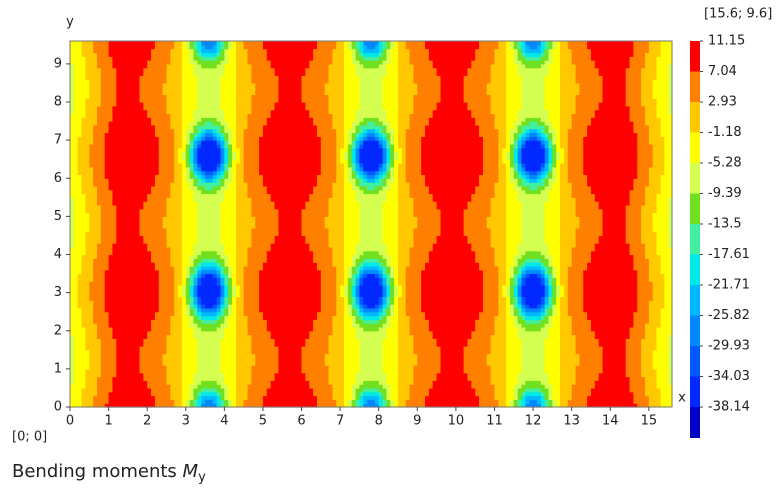 The width and height of the screenshot is (783, 498). Describe the element at coordinates (649, 421) in the screenshot. I see `x-tick-label: 15` at that location.